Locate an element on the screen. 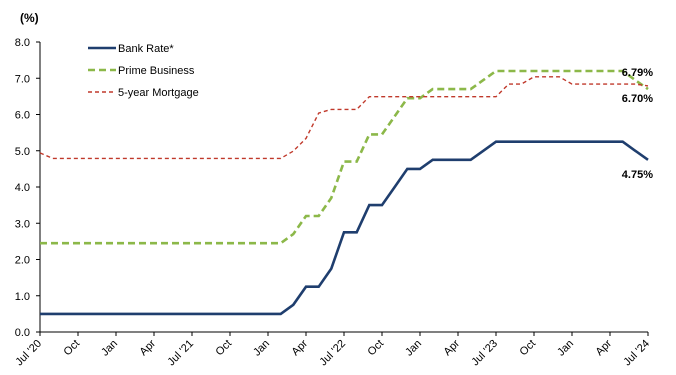  legend: Bank Rate* Prime Business 5-year Mortgage is located at coordinates (143, 71).